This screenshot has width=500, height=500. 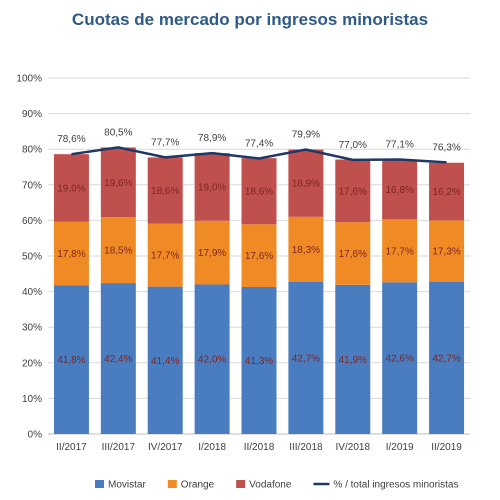 I want to click on data-label: 42,4%, so click(x=118, y=359).